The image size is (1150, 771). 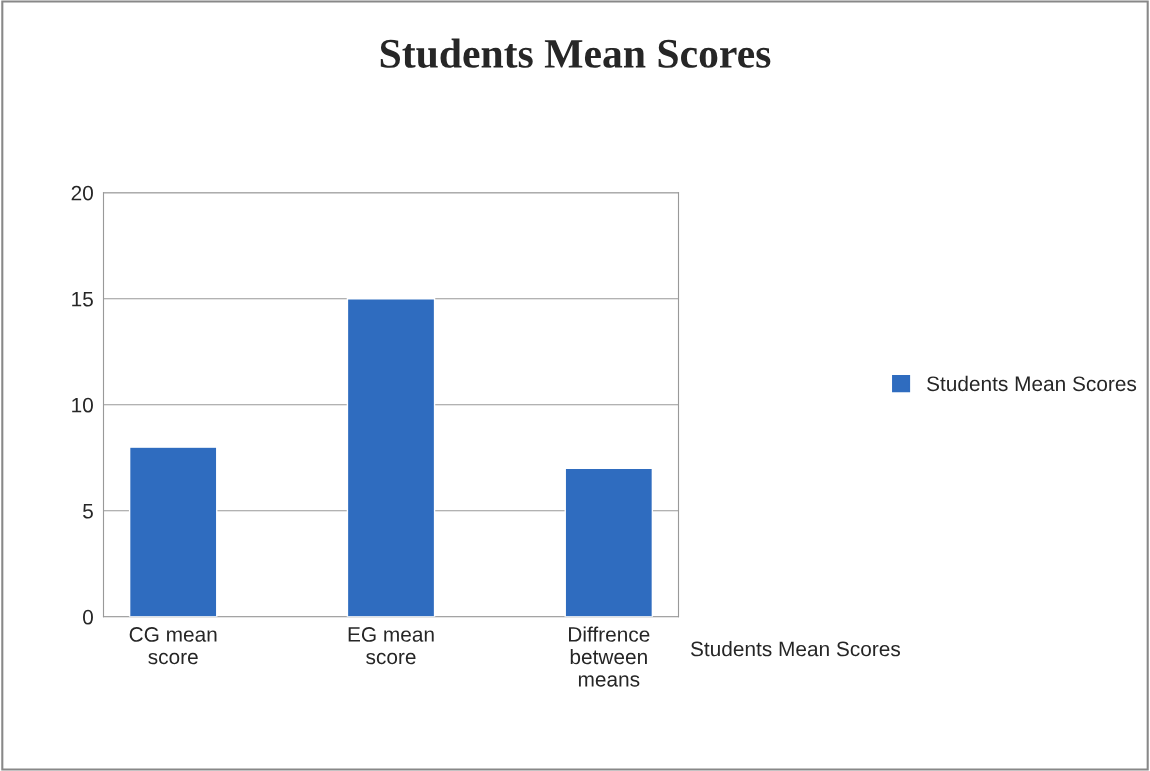 What do you see at coordinates (391, 646) in the screenshot?
I see `x-tick-label: EG mean score` at bounding box center [391, 646].